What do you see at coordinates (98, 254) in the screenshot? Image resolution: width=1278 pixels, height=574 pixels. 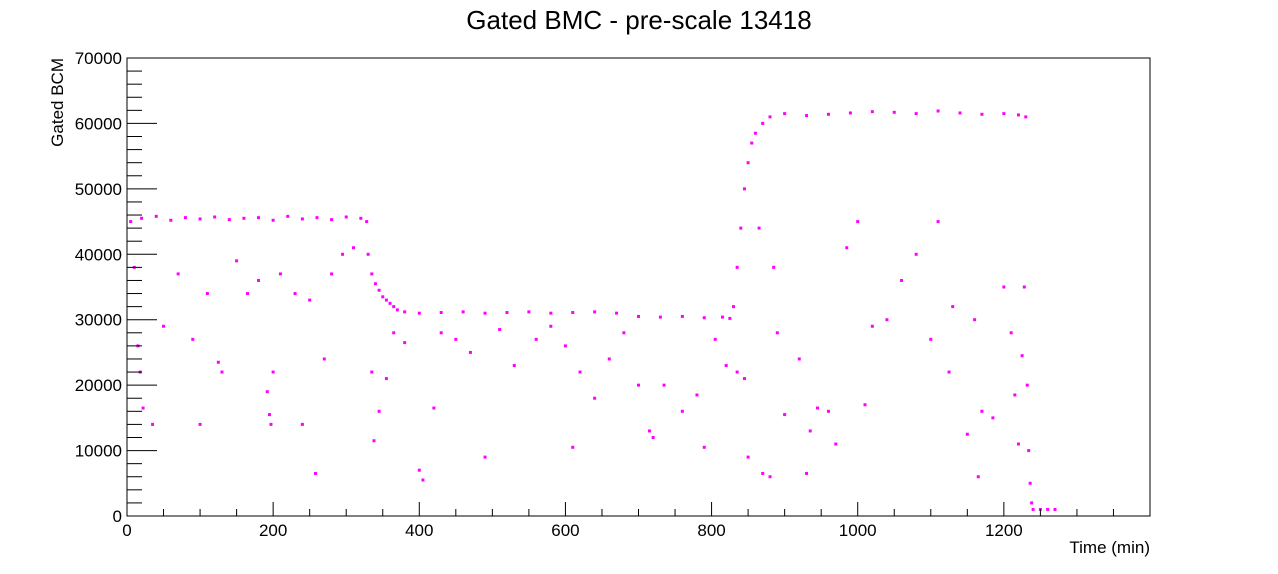 I see `y-tick-label: 40000` at bounding box center [98, 254].